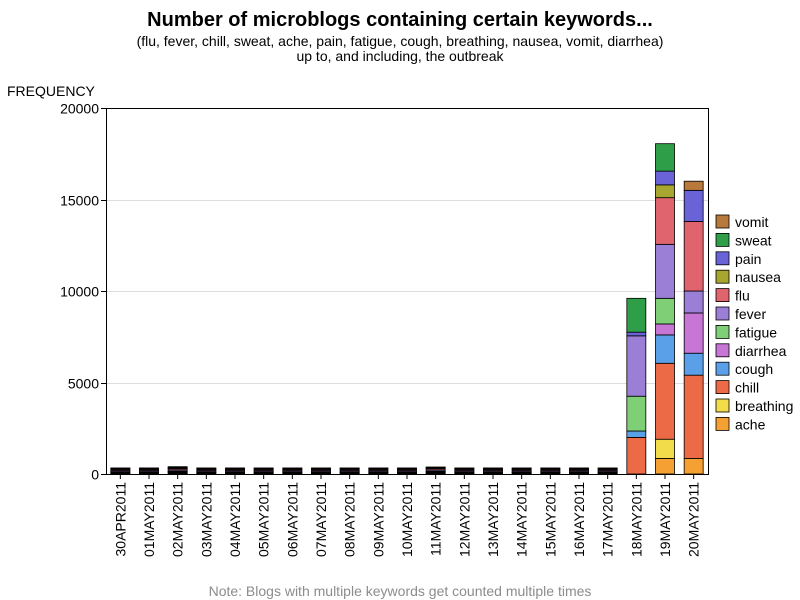  Describe the element at coordinates (693, 185) in the screenshot. I see `bar-segment-vomit` at that location.